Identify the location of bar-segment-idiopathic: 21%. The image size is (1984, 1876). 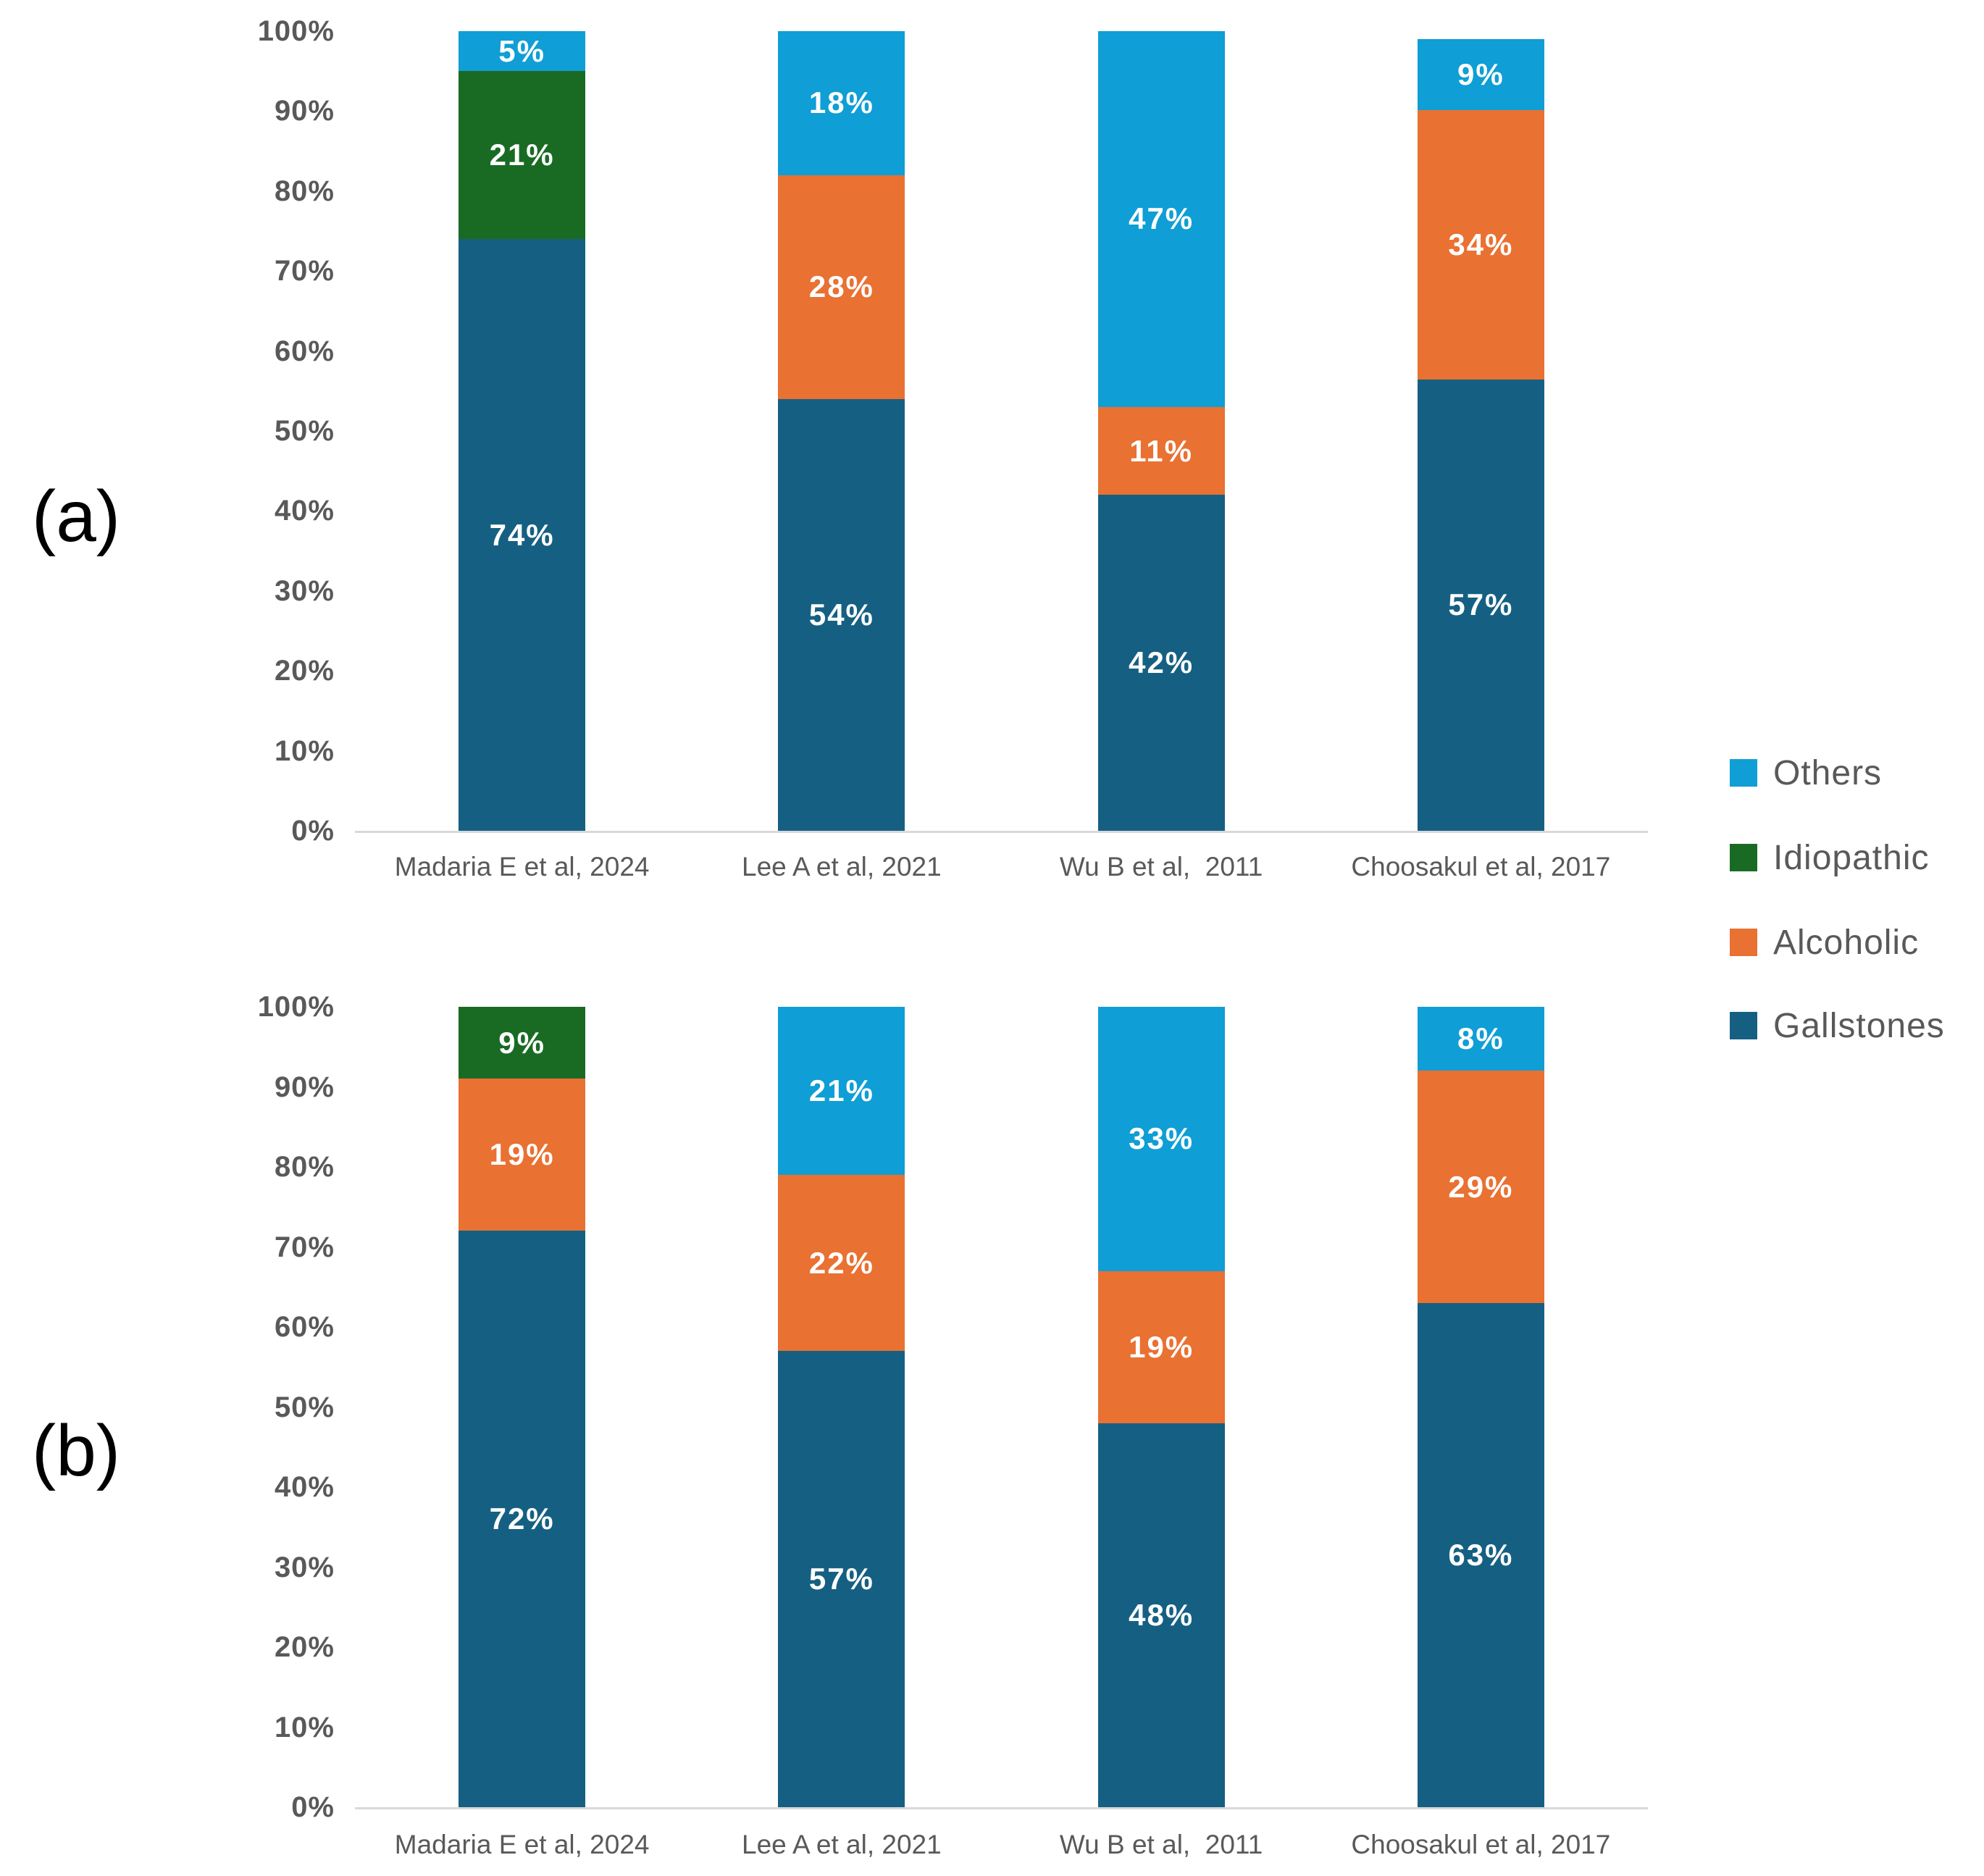
(522, 156).